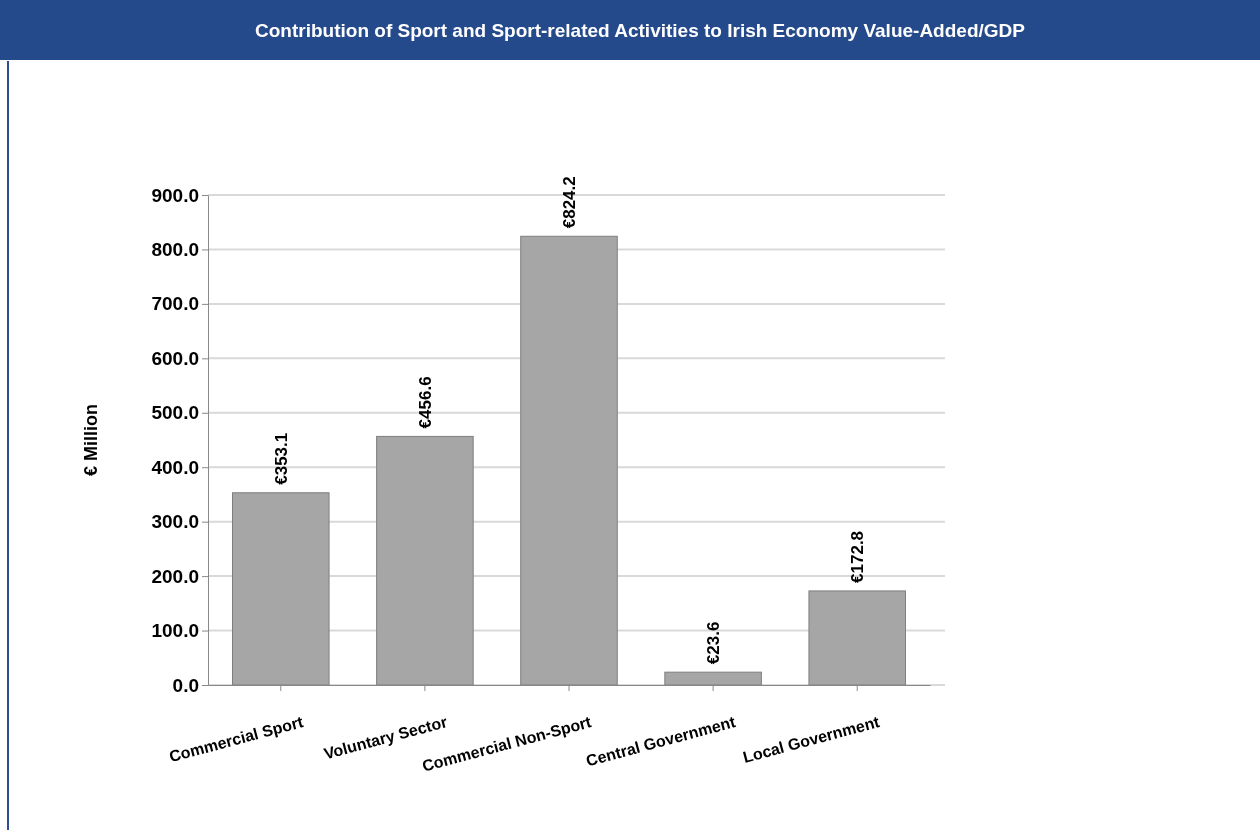 The width and height of the screenshot is (1260, 830). I want to click on y-tick-label: 200.0, so click(175, 576).